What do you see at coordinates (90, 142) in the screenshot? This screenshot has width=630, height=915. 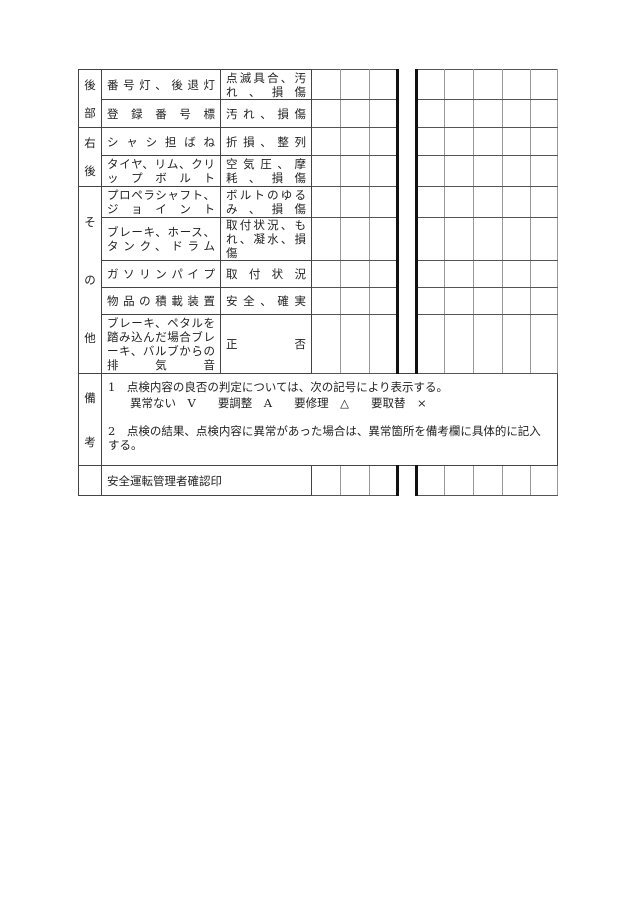 I see `group-char: 右` at bounding box center [90, 142].